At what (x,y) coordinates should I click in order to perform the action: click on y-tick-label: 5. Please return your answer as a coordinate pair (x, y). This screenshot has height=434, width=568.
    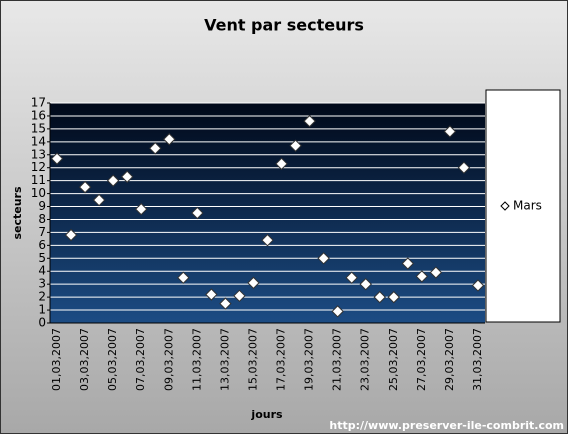
    Looking at the image, I should click on (42, 258).